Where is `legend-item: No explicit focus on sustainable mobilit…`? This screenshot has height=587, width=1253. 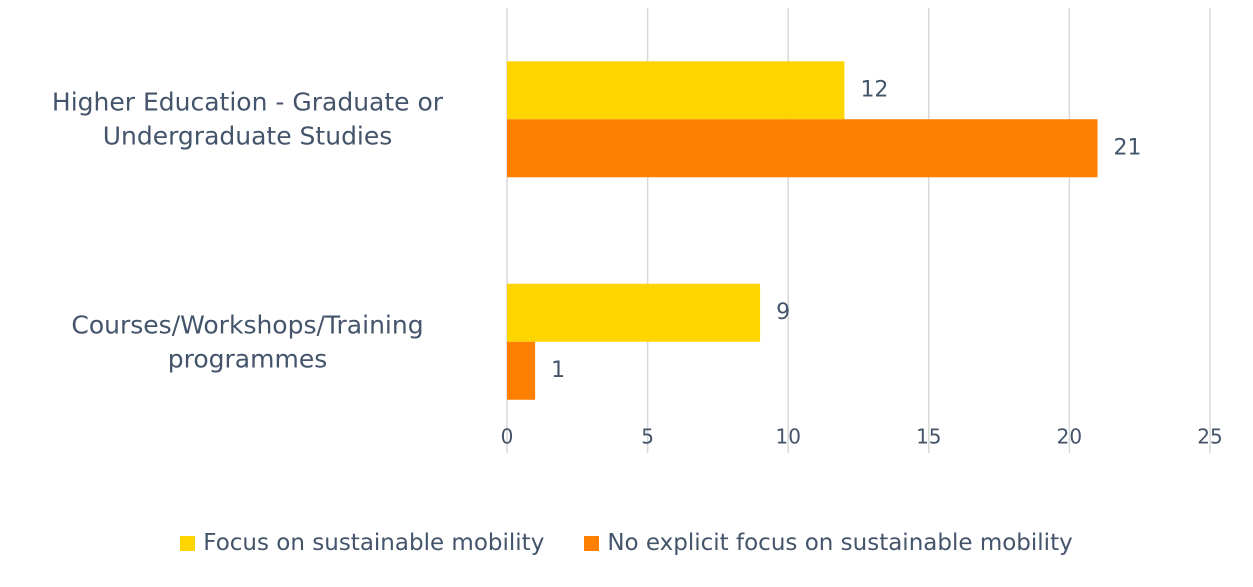 legend-item: No explicit focus on sustainable mobilit… is located at coordinates (828, 543).